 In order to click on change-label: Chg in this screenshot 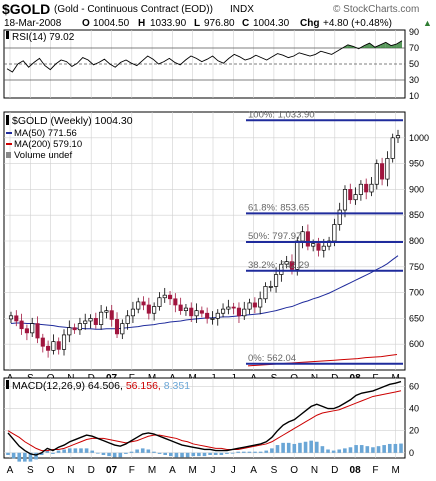, I will do `click(310, 23)`.